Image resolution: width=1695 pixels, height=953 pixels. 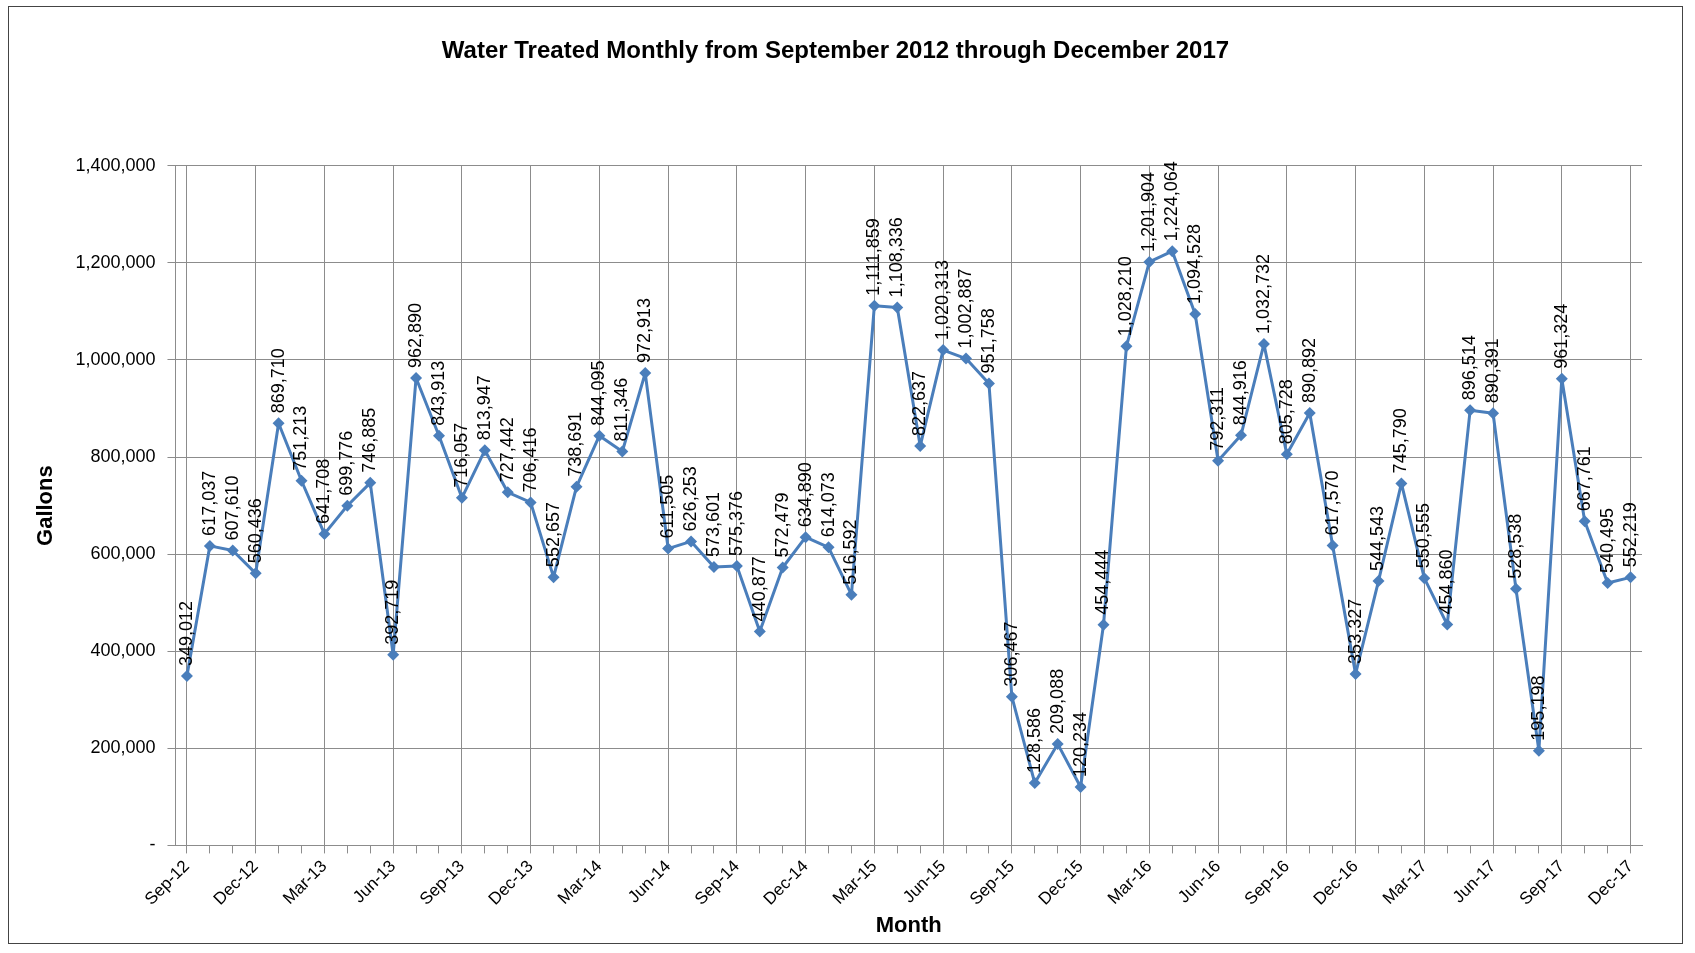 I want to click on y-tick-label: 400,000, so click(x=123, y=650).